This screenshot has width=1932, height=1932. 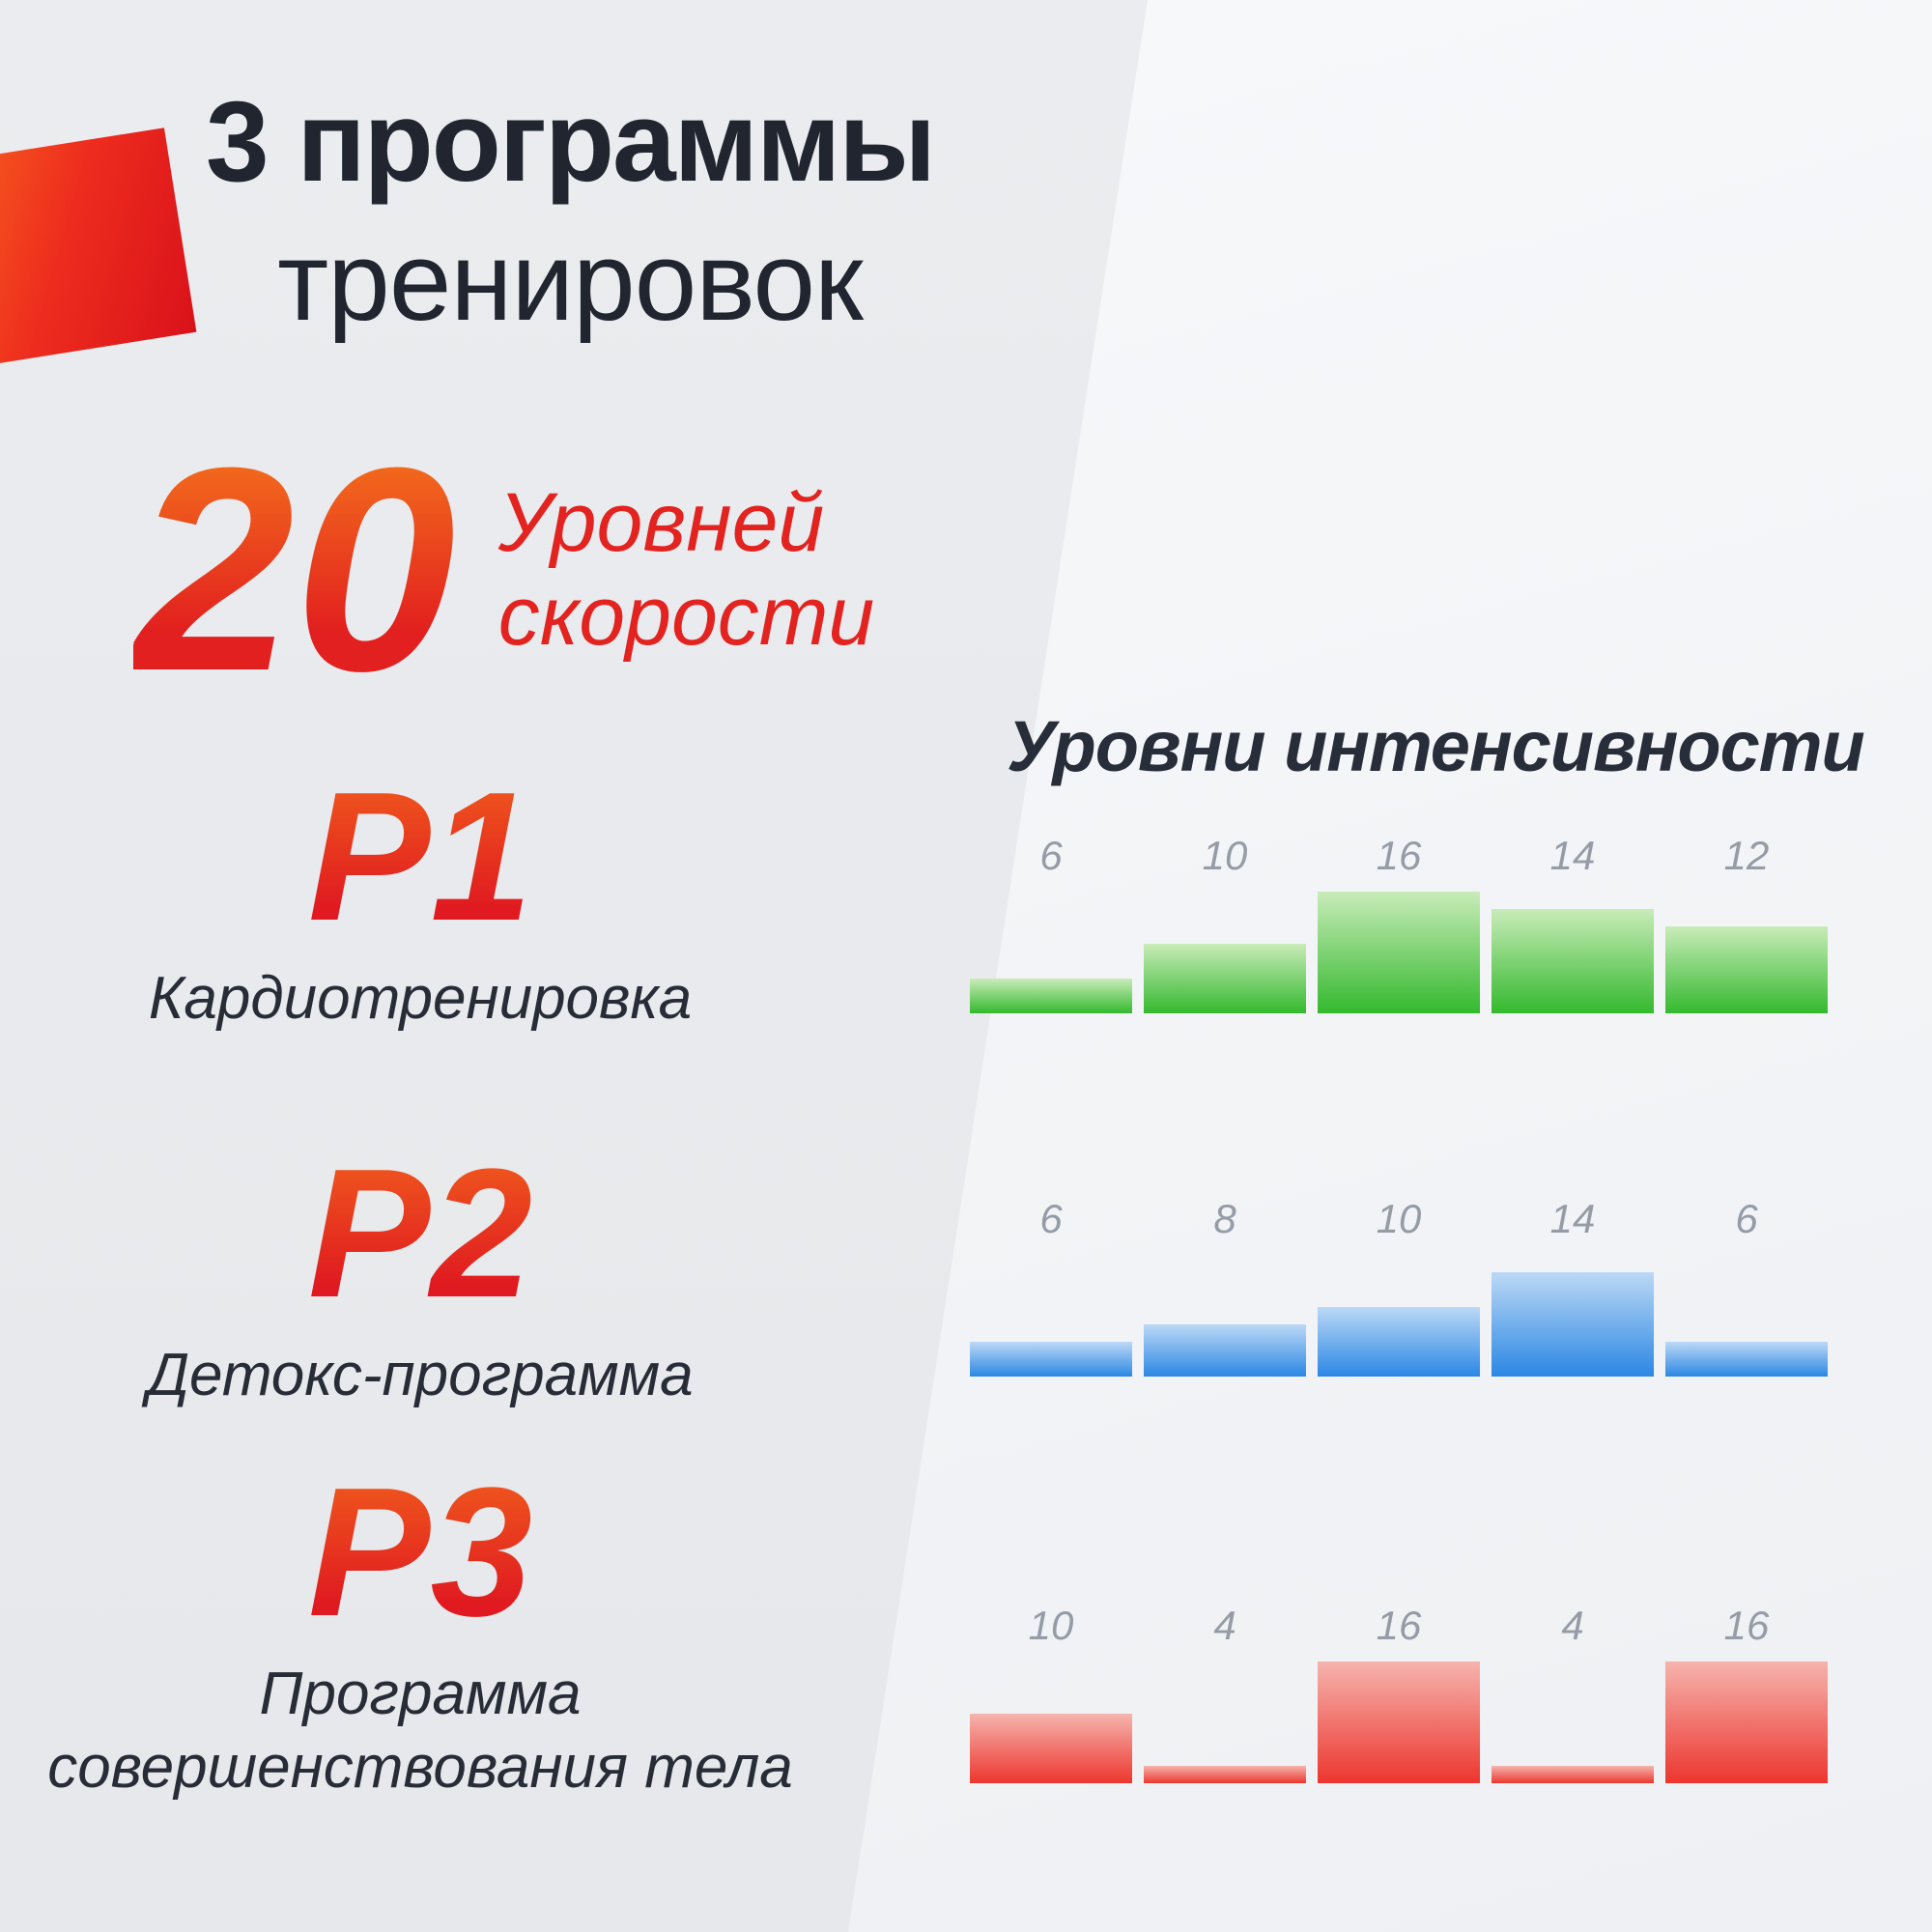 What do you see at coordinates (420, 1731) in the screenshot?
I see `program-name-p3: Программа совершенствования тела` at bounding box center [420, 1731].